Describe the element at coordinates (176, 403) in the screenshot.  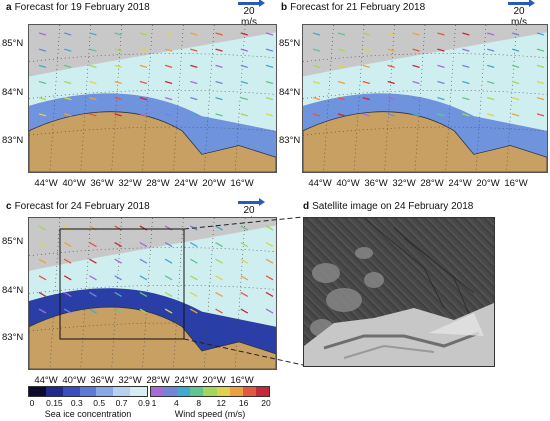
I see `wind-tick-label: 4` at that location.